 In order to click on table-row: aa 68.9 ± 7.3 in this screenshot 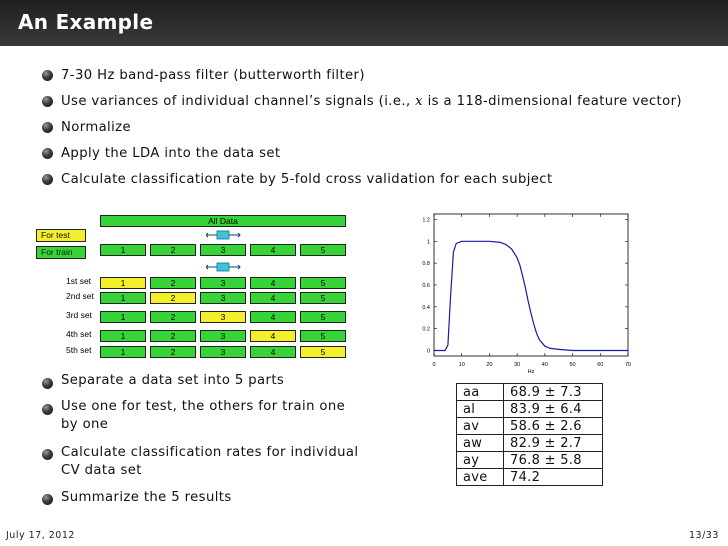, I will do `click(529, 392)`.